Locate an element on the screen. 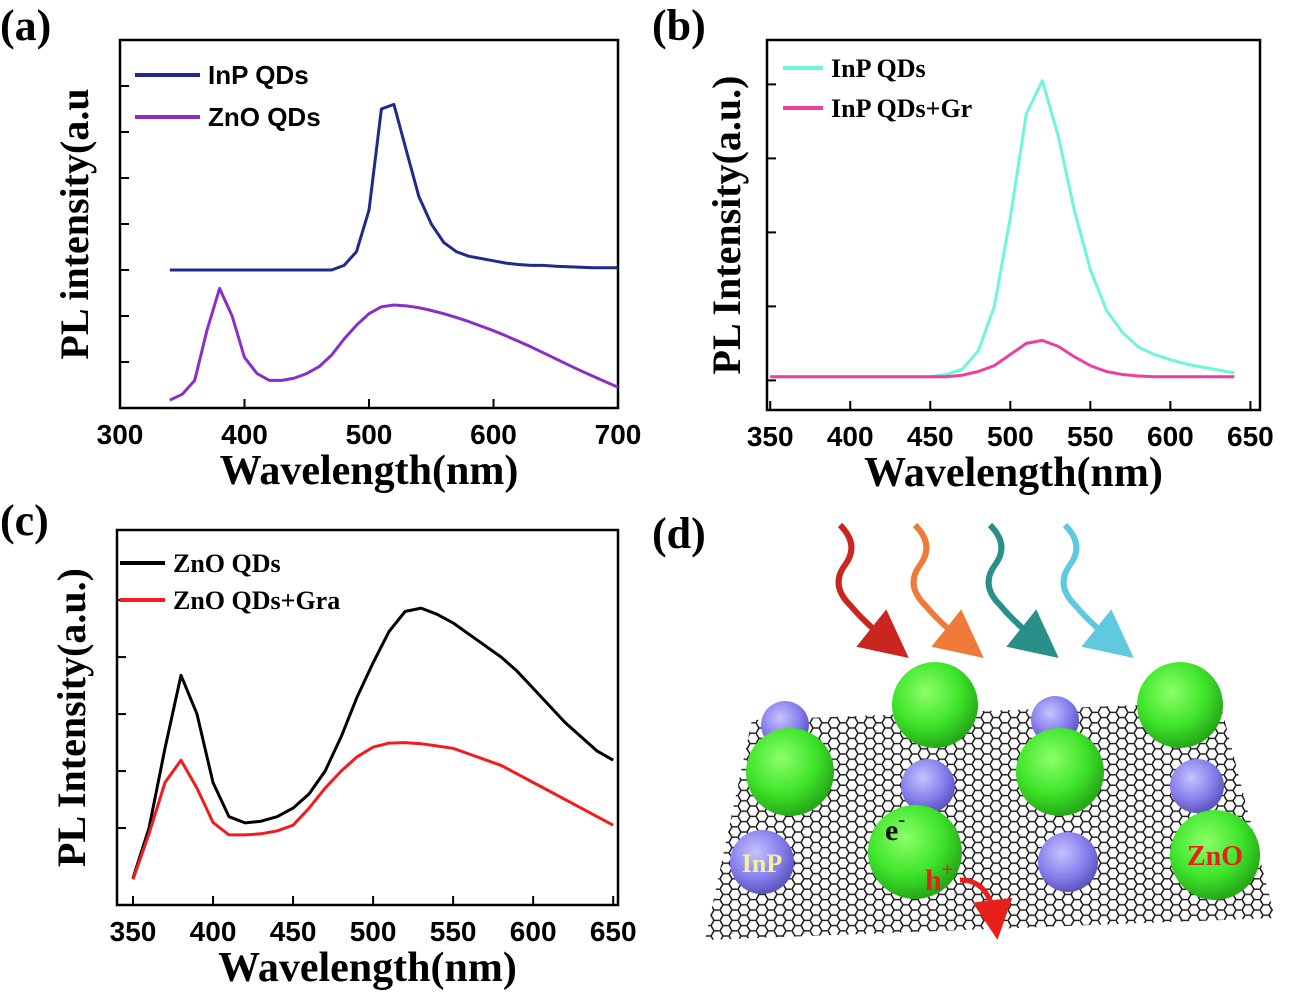  hole-label: h+ is located at coordinates (939, 878).